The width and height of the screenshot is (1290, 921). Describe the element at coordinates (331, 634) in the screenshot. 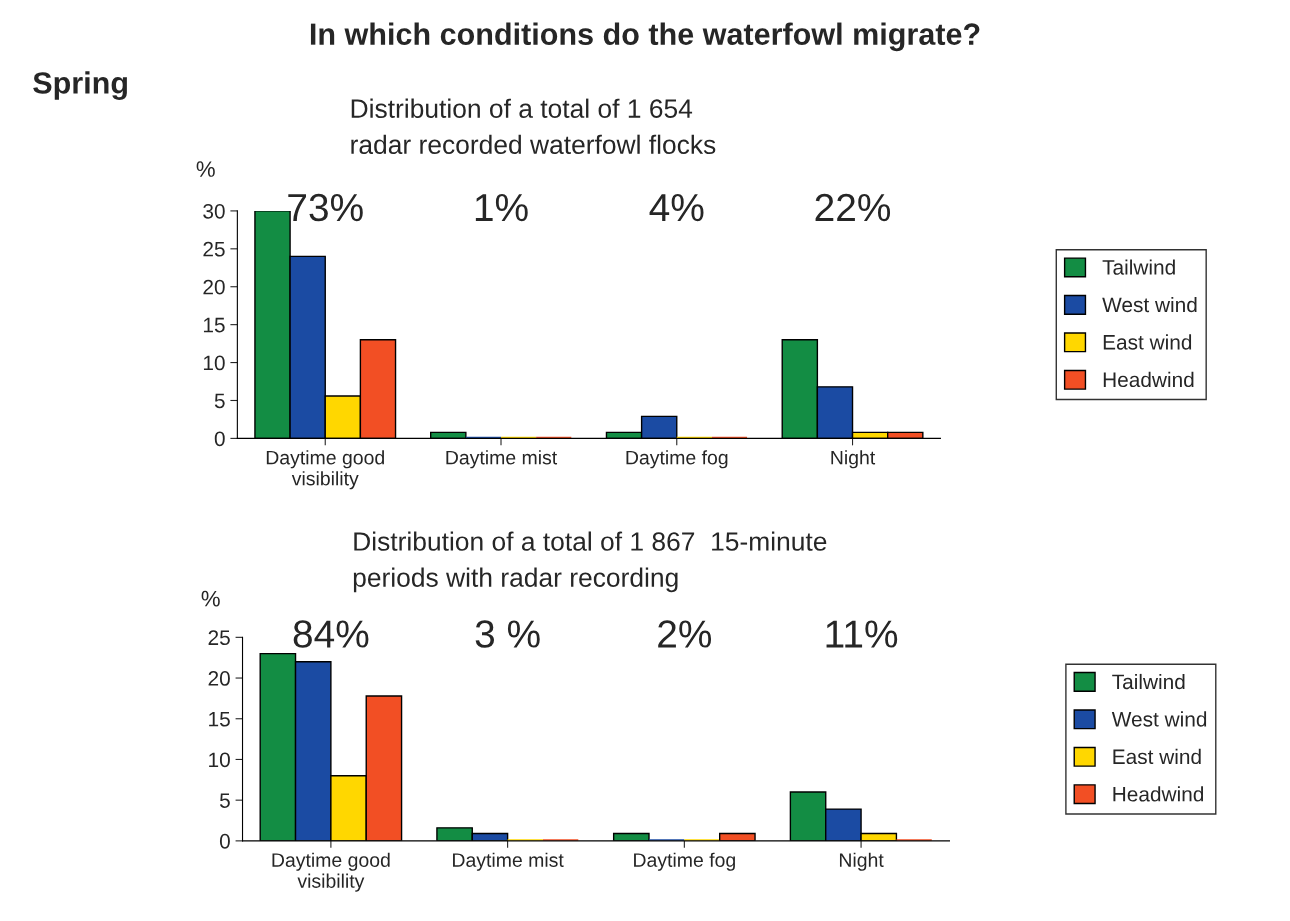

I see `annotation: 84%` at that location.